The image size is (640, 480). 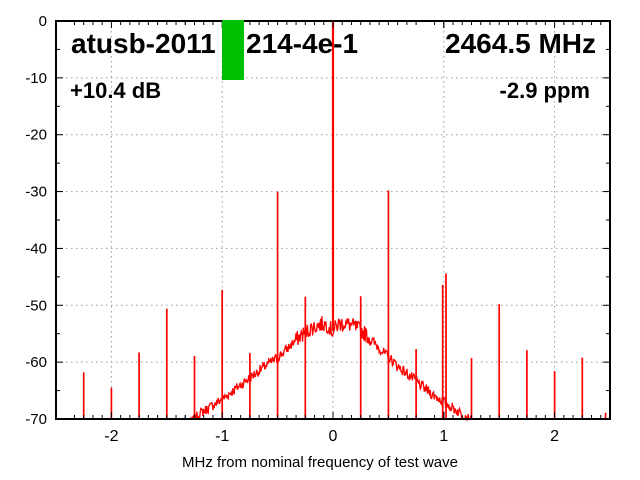 I want to click on x-tick-label: -1, so click(x=222, y=436).